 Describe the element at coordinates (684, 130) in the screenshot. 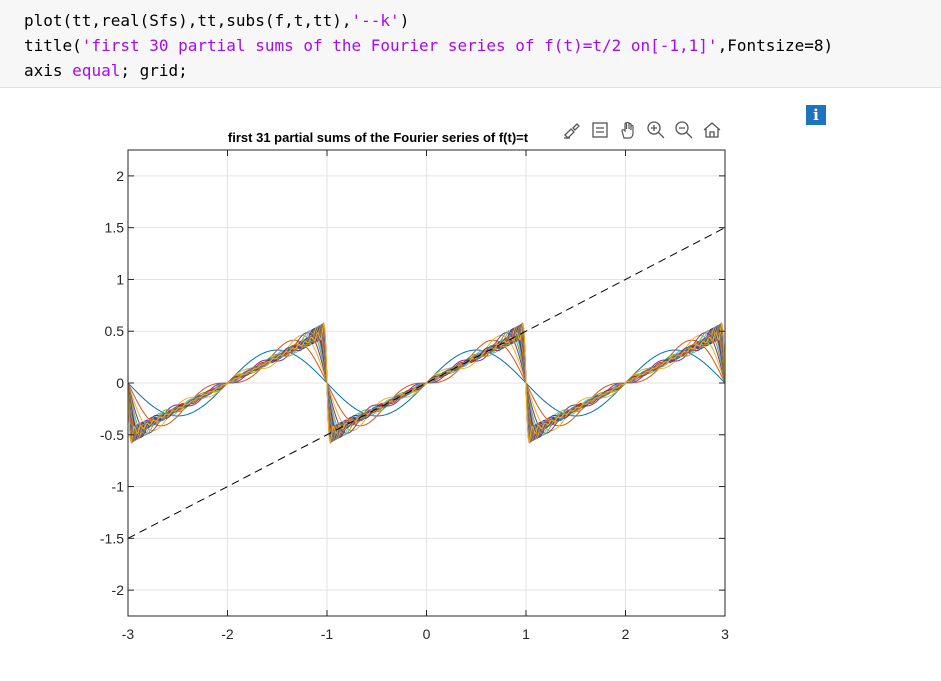

I see `zoom-out-icon` at that location.